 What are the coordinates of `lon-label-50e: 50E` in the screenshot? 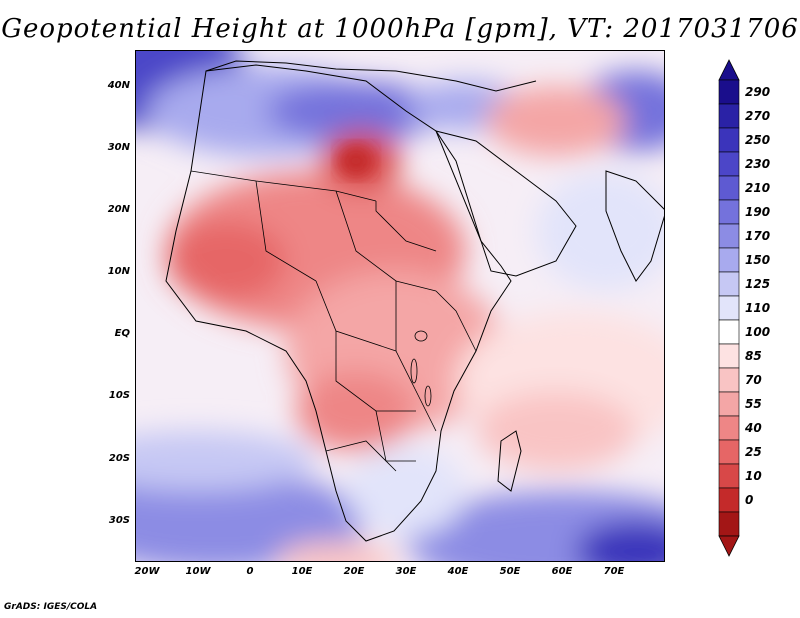 It's located at (510, 571).